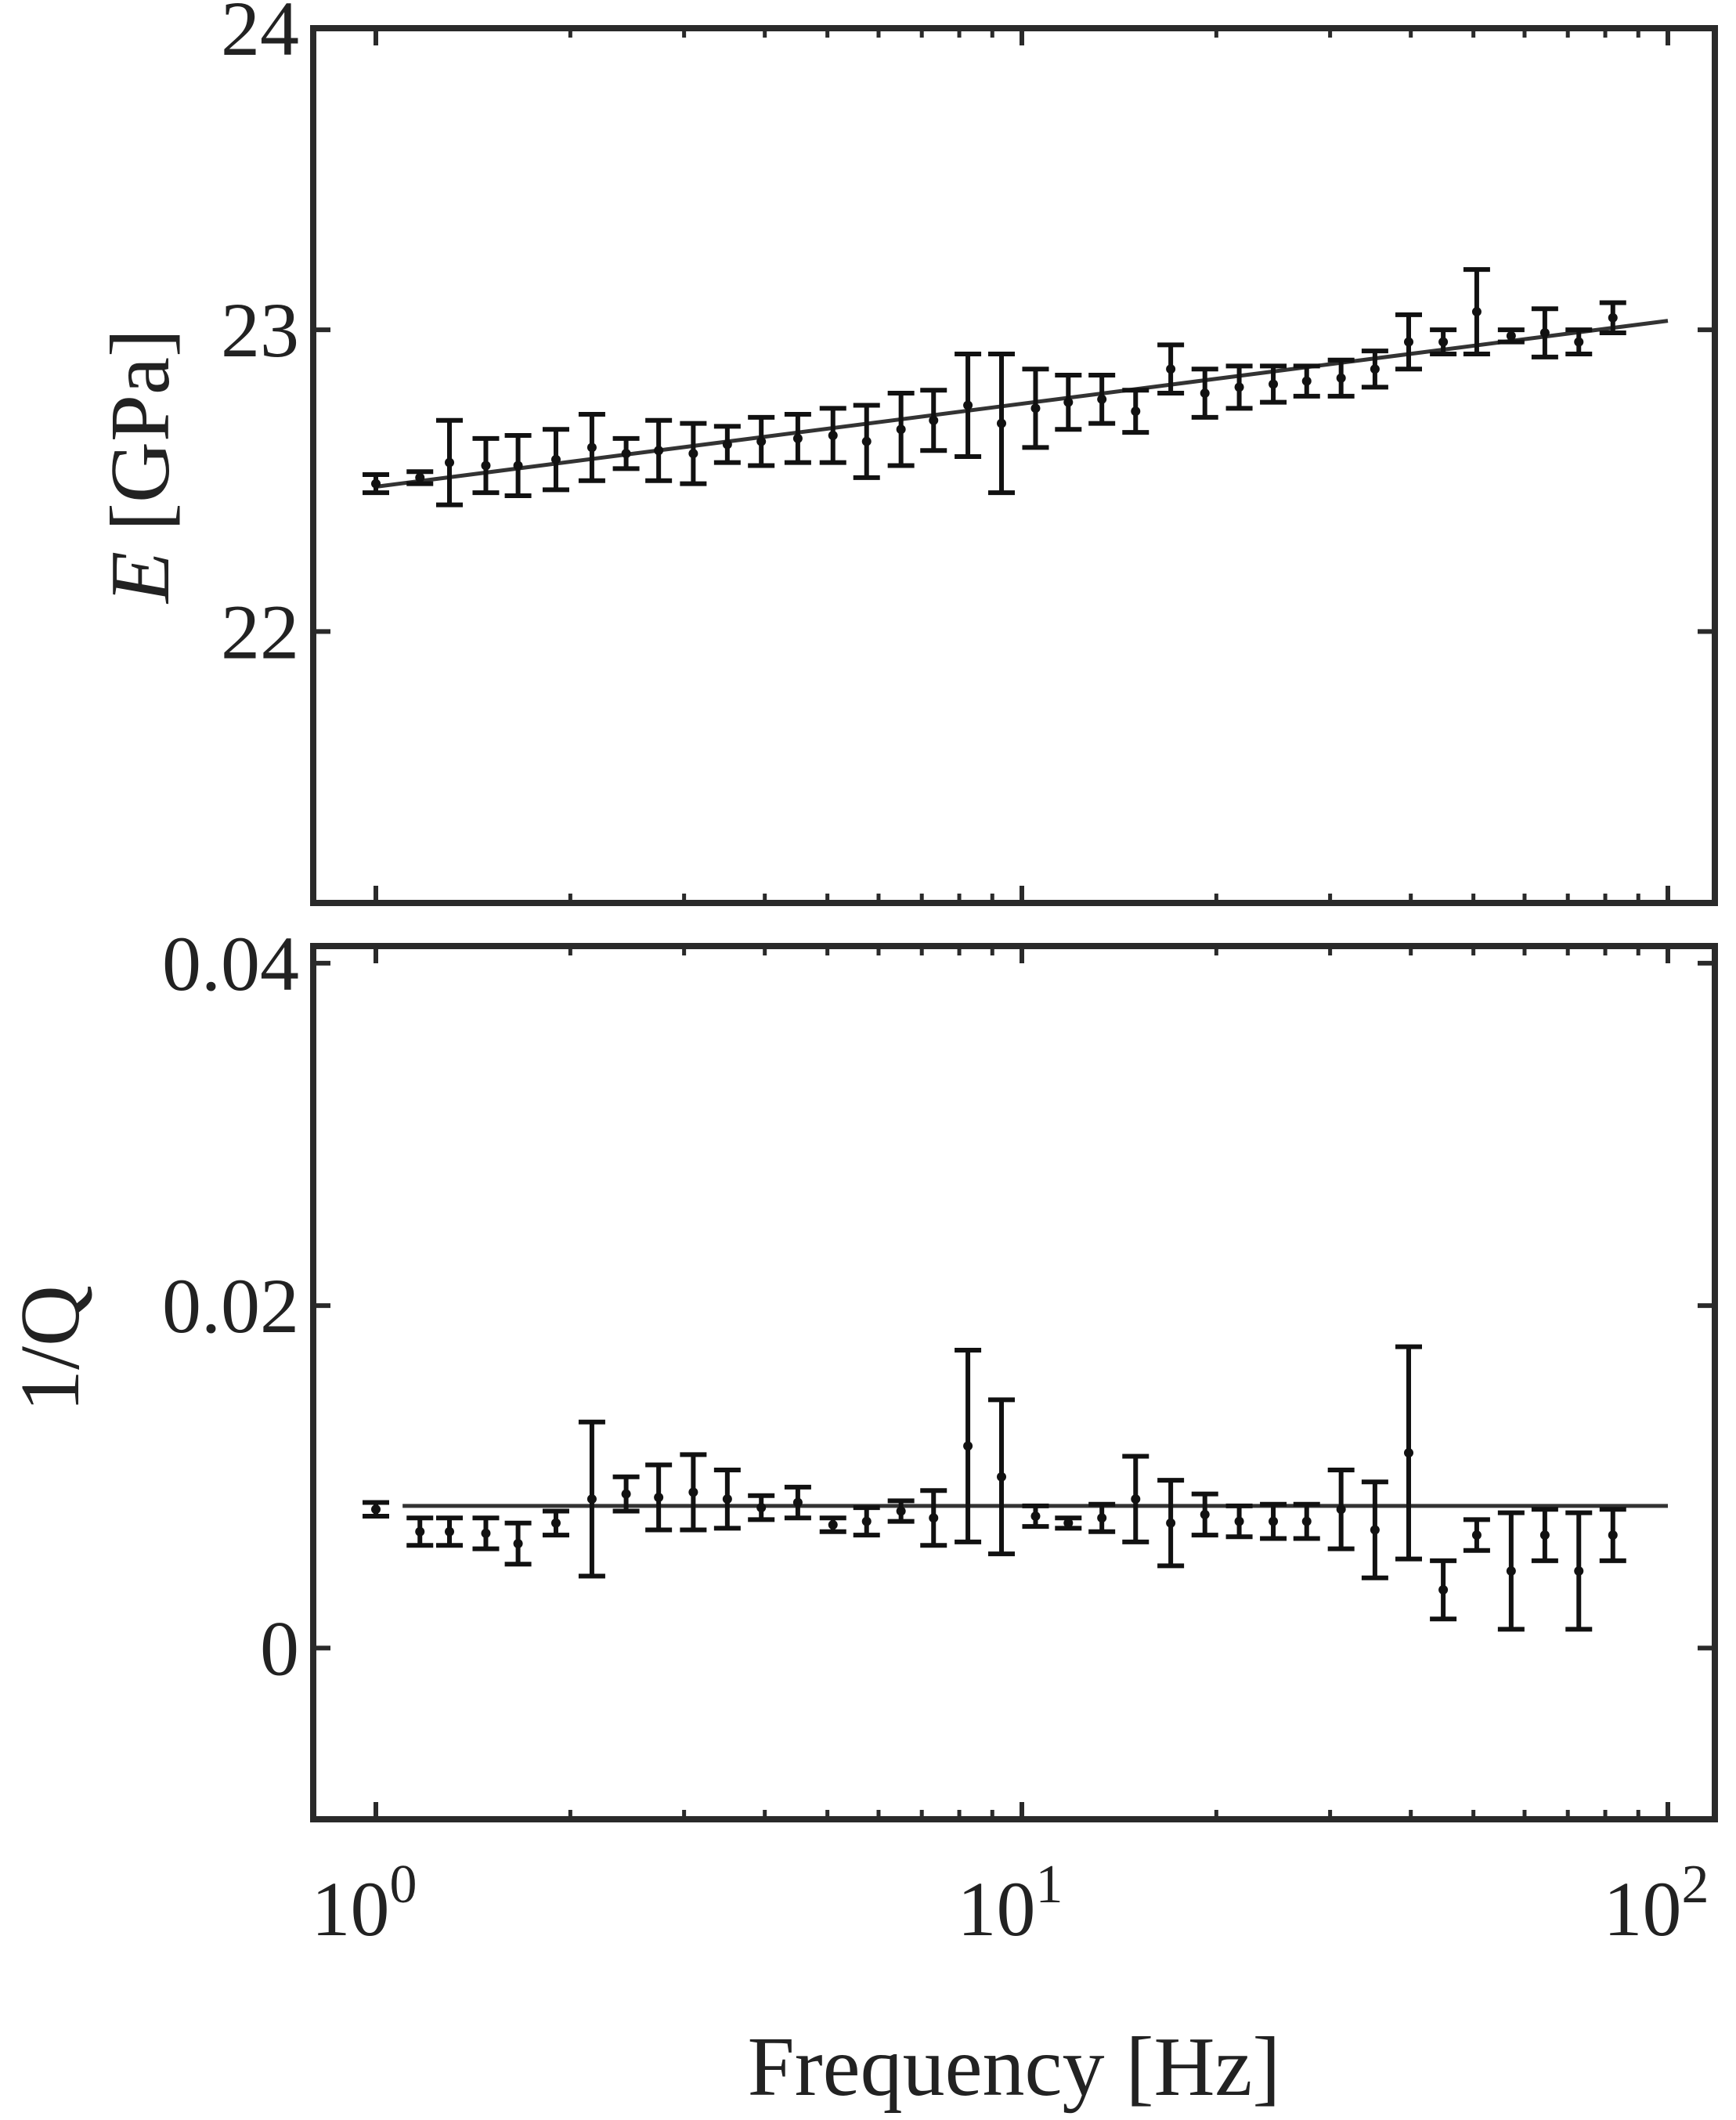  Describe the element at coordinates (1014, 2067) in the screenshot. I see `x-axis-label: Frequency [Hz]` at that location.